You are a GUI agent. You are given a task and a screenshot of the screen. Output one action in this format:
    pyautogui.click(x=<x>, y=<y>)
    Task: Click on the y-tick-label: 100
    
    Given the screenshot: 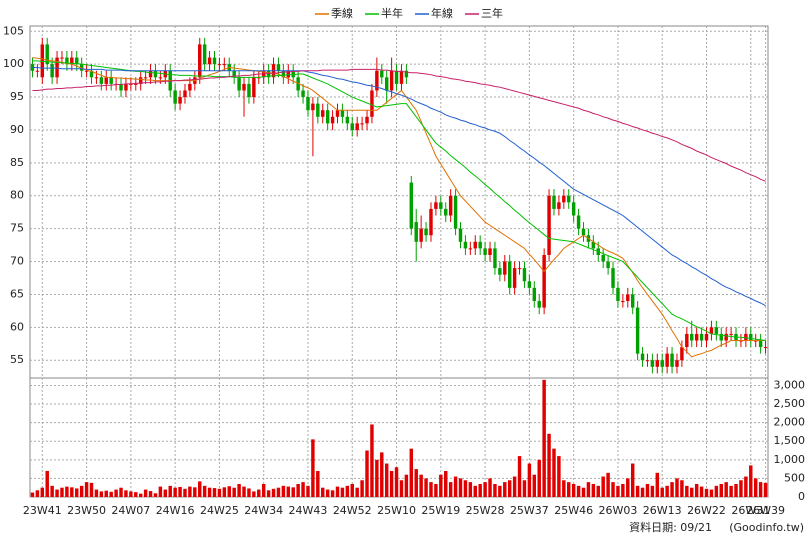 What is the action you would take?
    pyautogui.click(x=13, y=63)
    